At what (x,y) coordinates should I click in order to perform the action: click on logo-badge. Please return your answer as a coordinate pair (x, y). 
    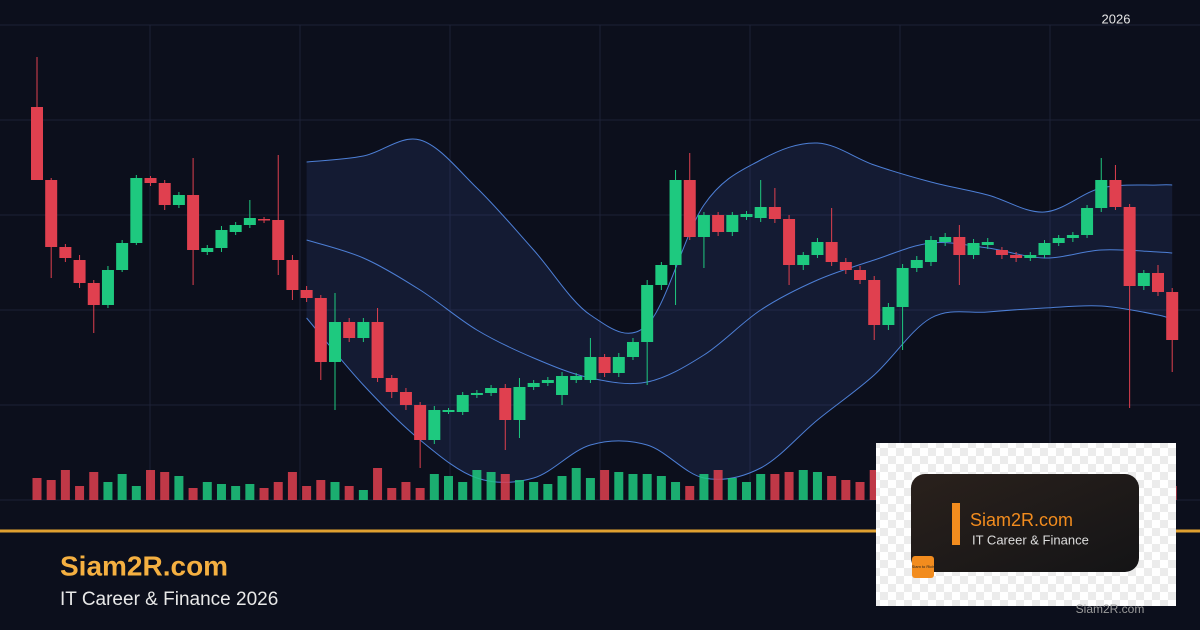
    Looking at the image, I should click on (923, 567).